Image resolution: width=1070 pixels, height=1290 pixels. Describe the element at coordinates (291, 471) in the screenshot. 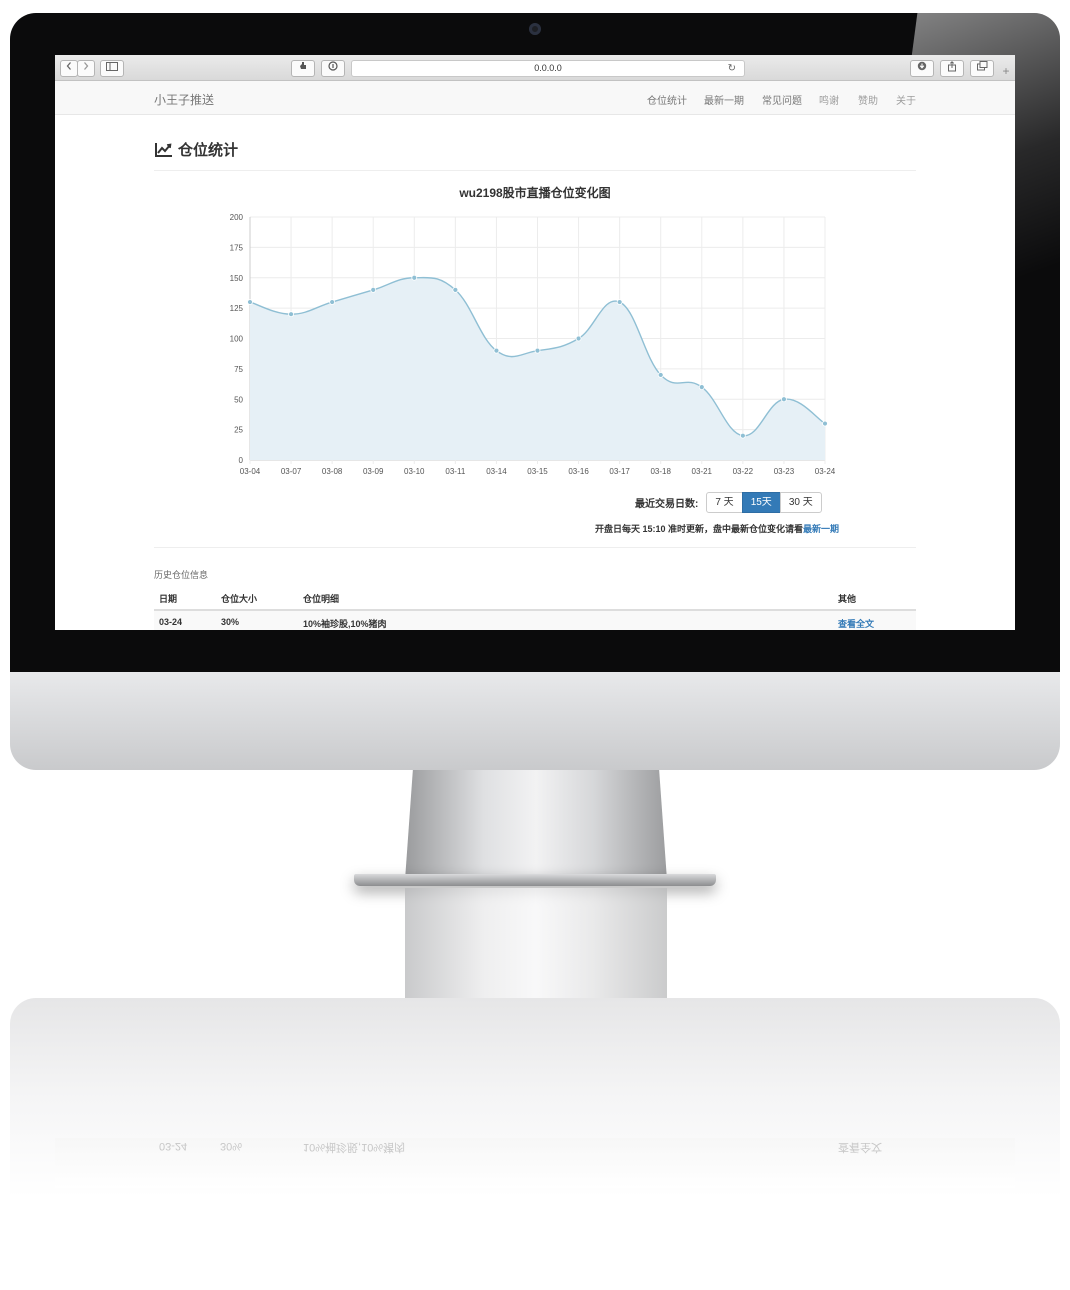

I see `x-tick-label: 03-07` at that location.